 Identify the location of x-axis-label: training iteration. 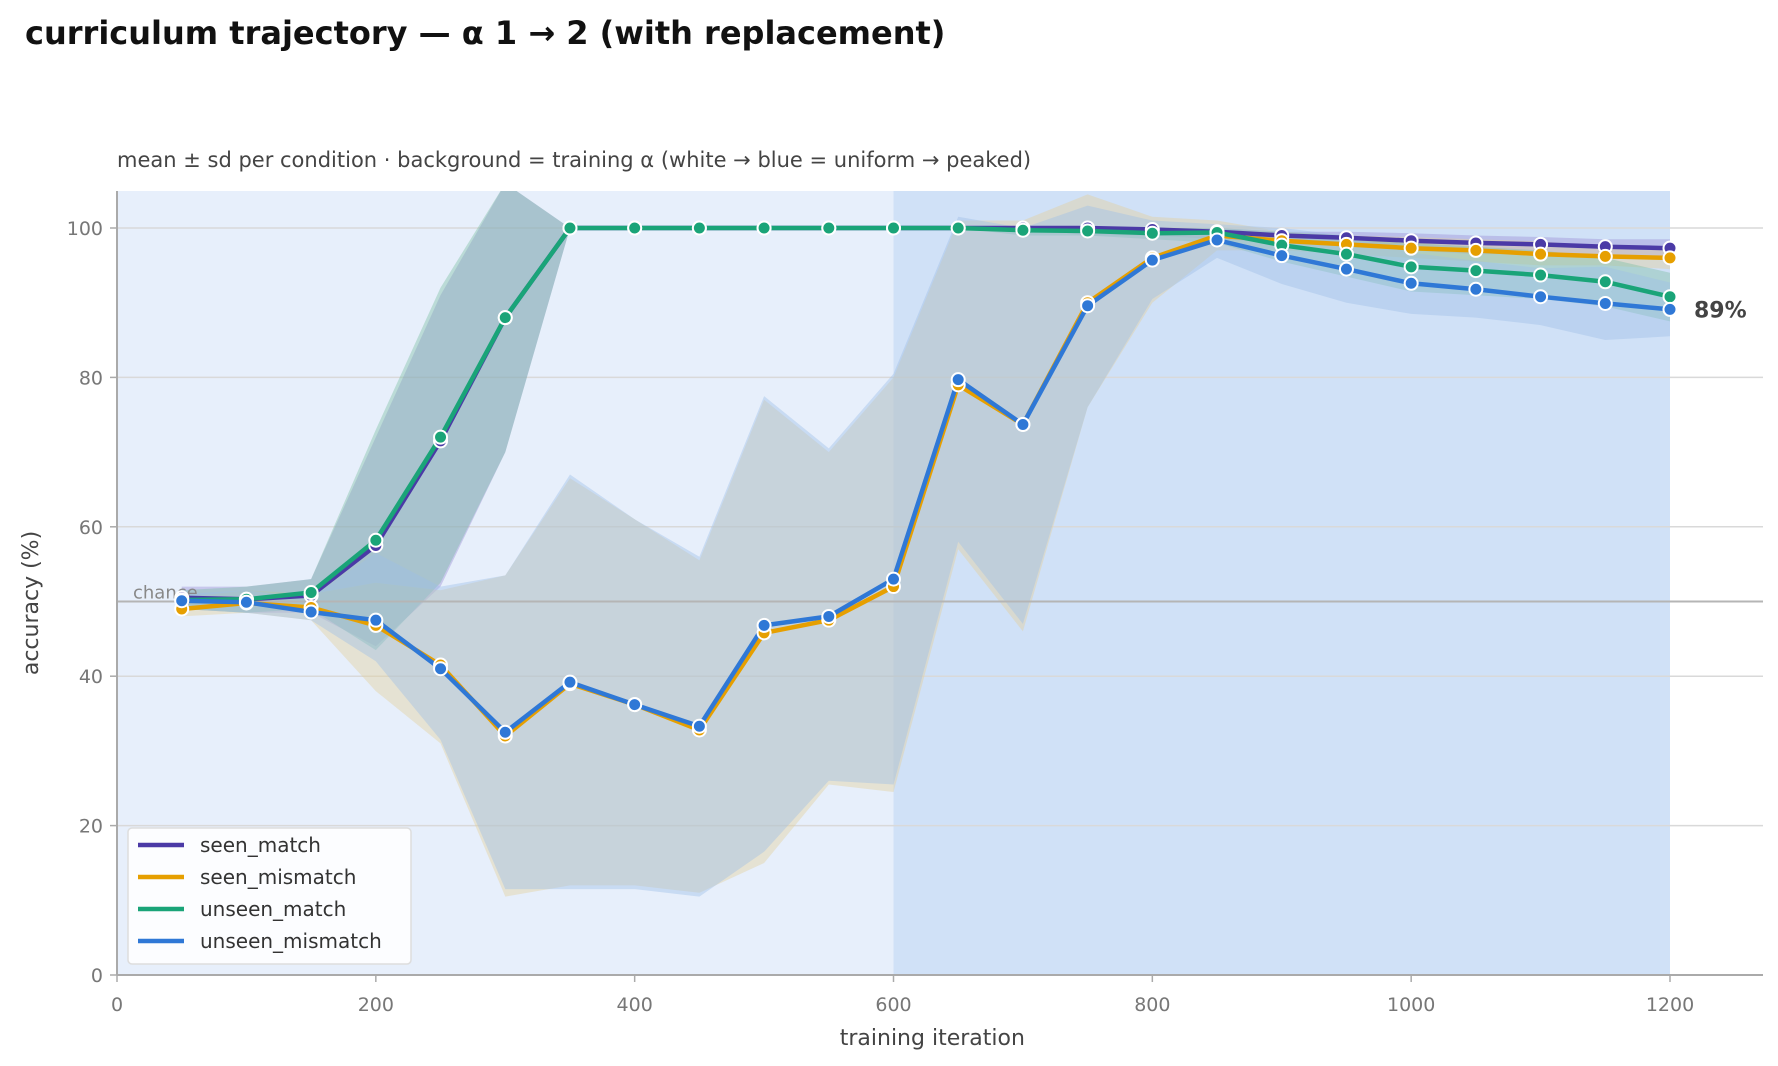
(932, 1038).